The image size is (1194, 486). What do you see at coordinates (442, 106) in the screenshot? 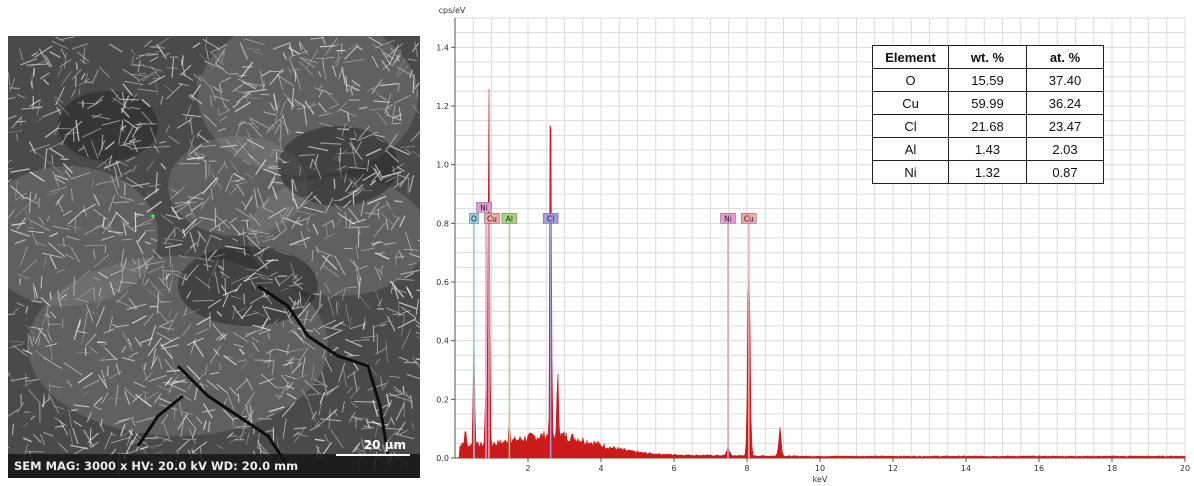
I see `y-tick-label: 1.2` at bounding box center [442, 106].